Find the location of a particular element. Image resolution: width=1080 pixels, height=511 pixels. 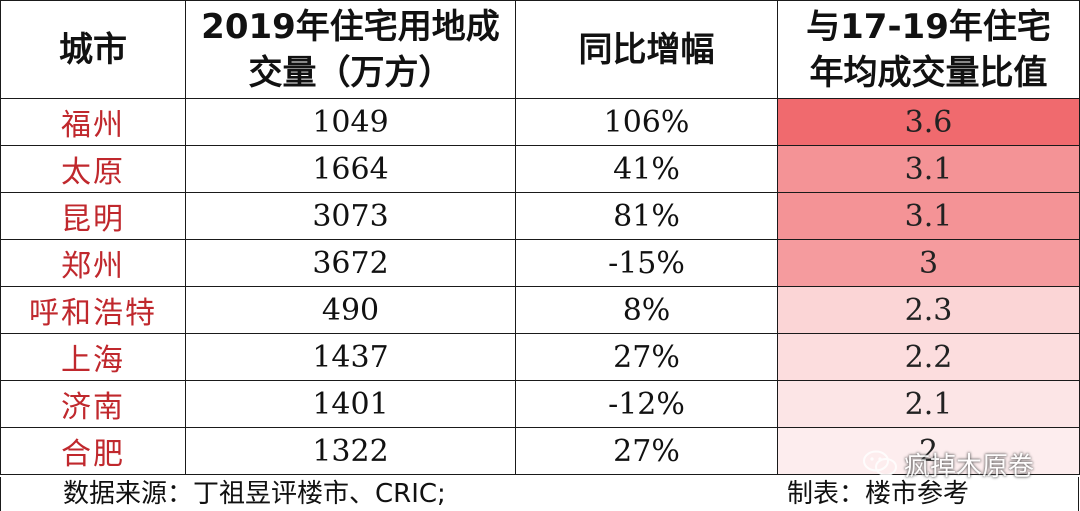

city-cell: 合肥 is located at coordinates (93, 451).